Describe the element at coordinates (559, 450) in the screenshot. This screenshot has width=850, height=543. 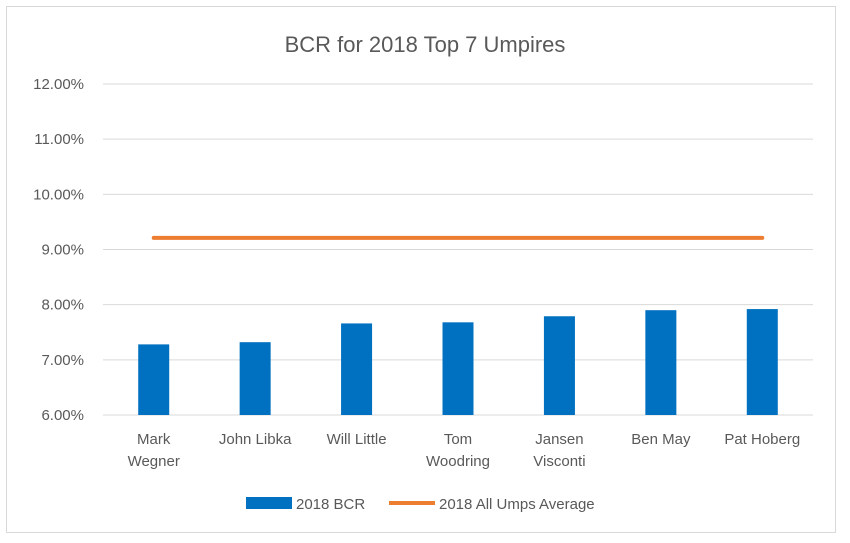
I see `category-label: Jansen Visconti` at that location.